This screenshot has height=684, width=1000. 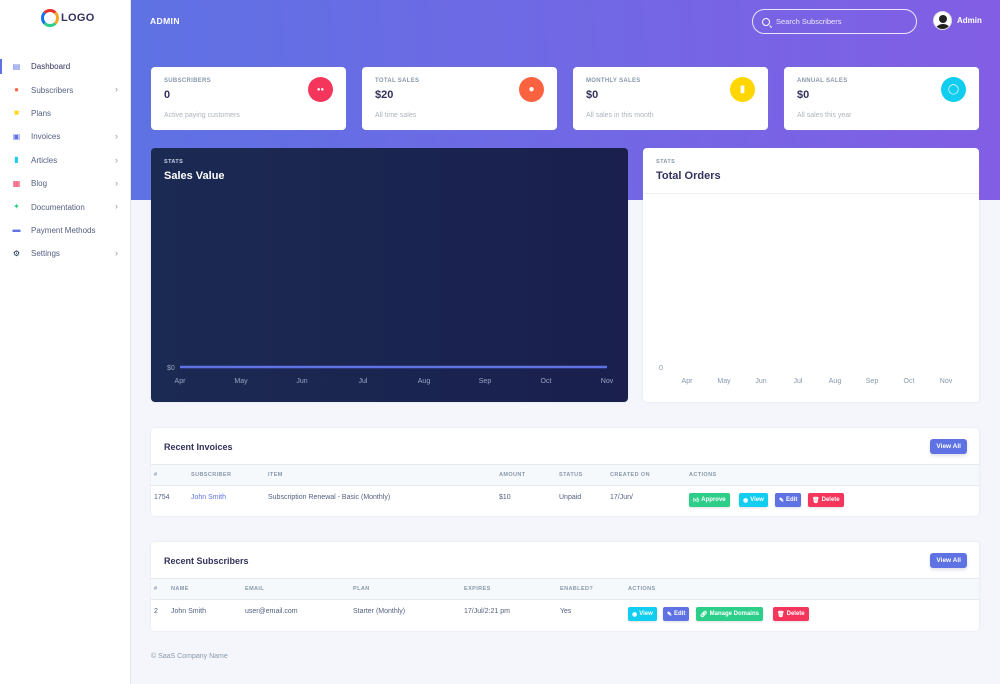 I want to click on stat-label: SUBSCRIBERS, so click(x=187, y=81).